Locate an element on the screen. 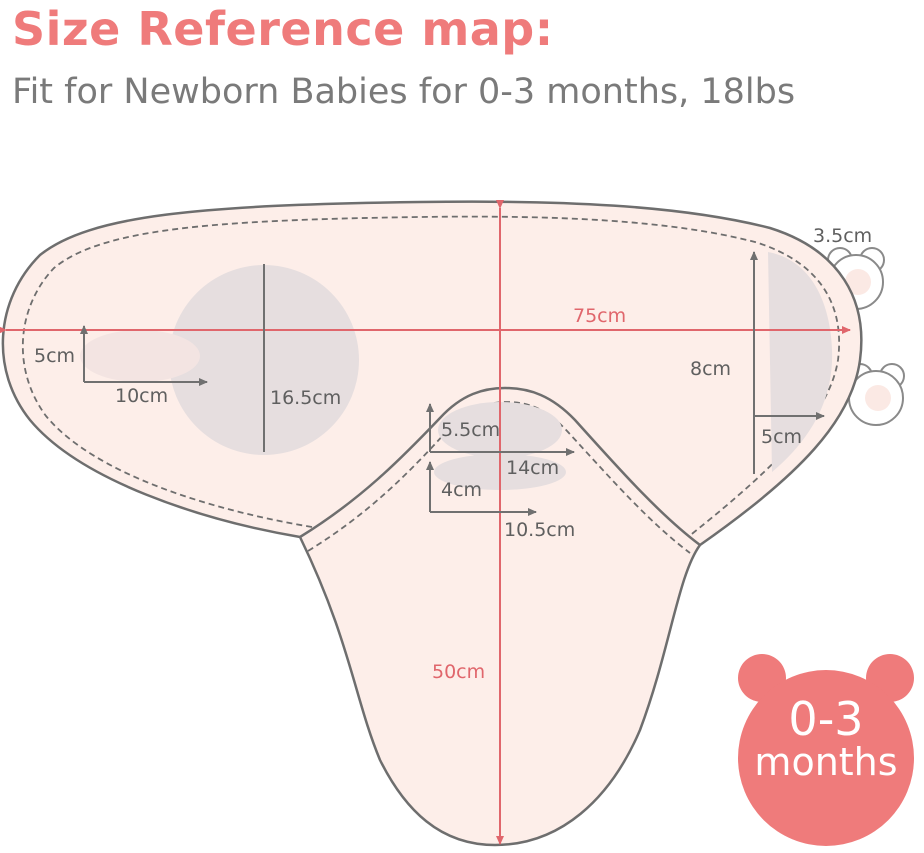  neck-bottom-vertical-label: 4cm is located at coordinates (461, 490).